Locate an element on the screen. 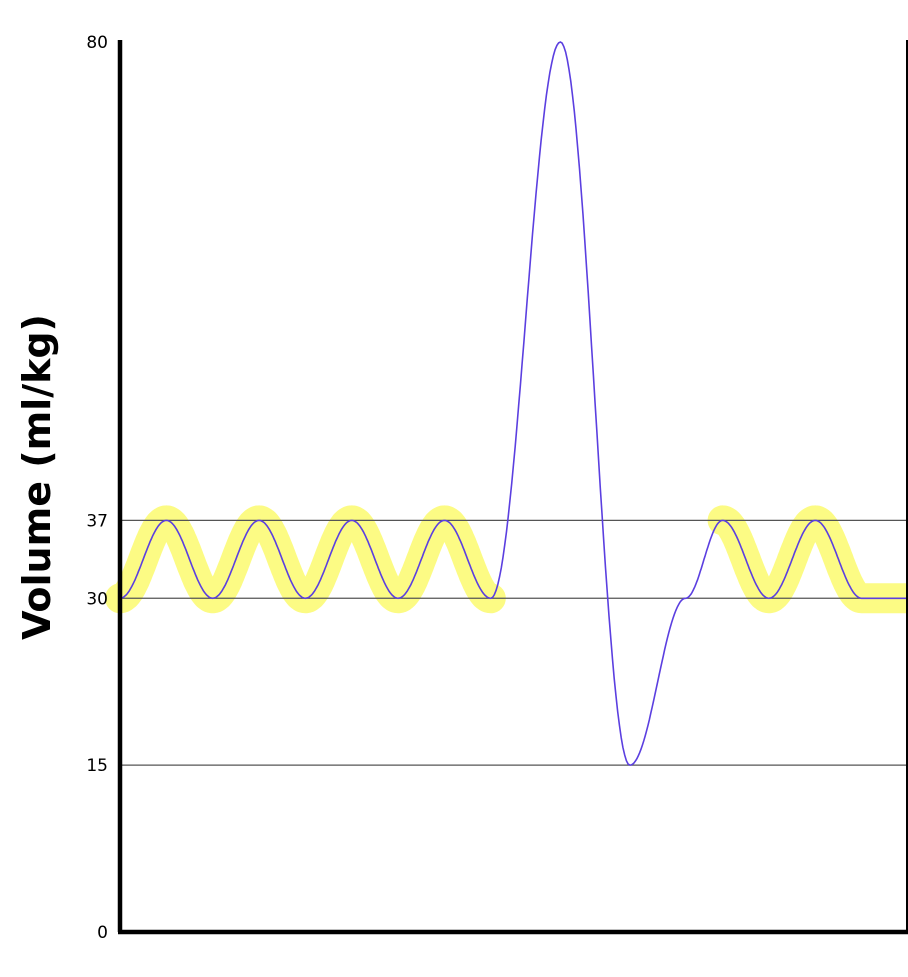 The width and height of the screenshot is (908, 977). y-tick-labels: 0 15 30 37 80 is located at coordinates (97, 488).